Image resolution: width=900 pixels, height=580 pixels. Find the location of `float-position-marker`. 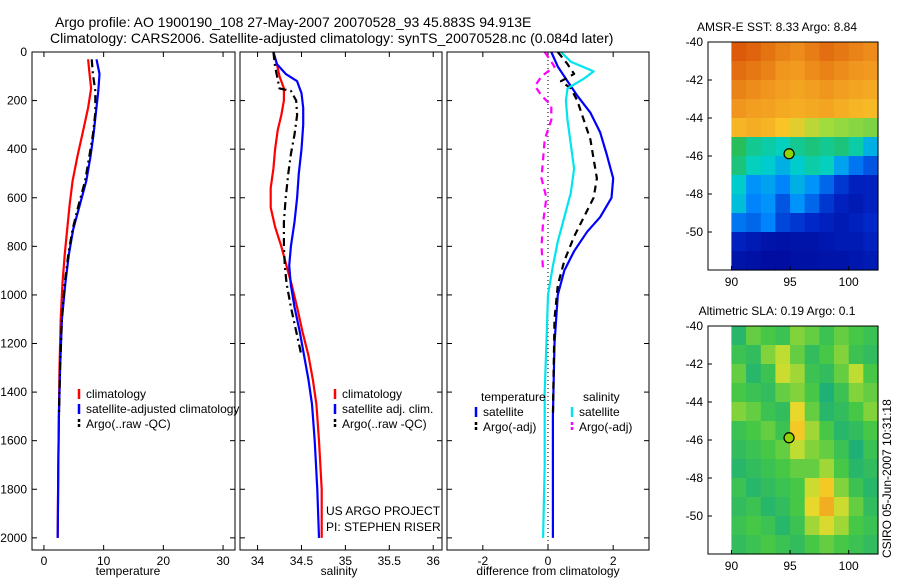

float-position-marker is located at coordinates (789, 154).